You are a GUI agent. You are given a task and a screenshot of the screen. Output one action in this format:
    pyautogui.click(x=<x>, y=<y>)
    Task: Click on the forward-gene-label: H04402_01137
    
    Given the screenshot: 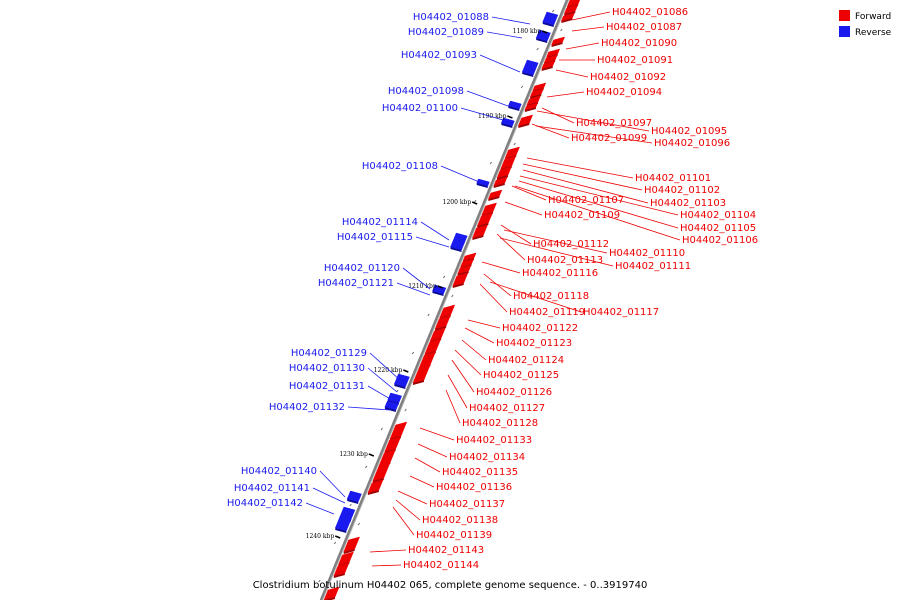 What is the action you would take?
    pyautogui.click(x=467, y=504)
    